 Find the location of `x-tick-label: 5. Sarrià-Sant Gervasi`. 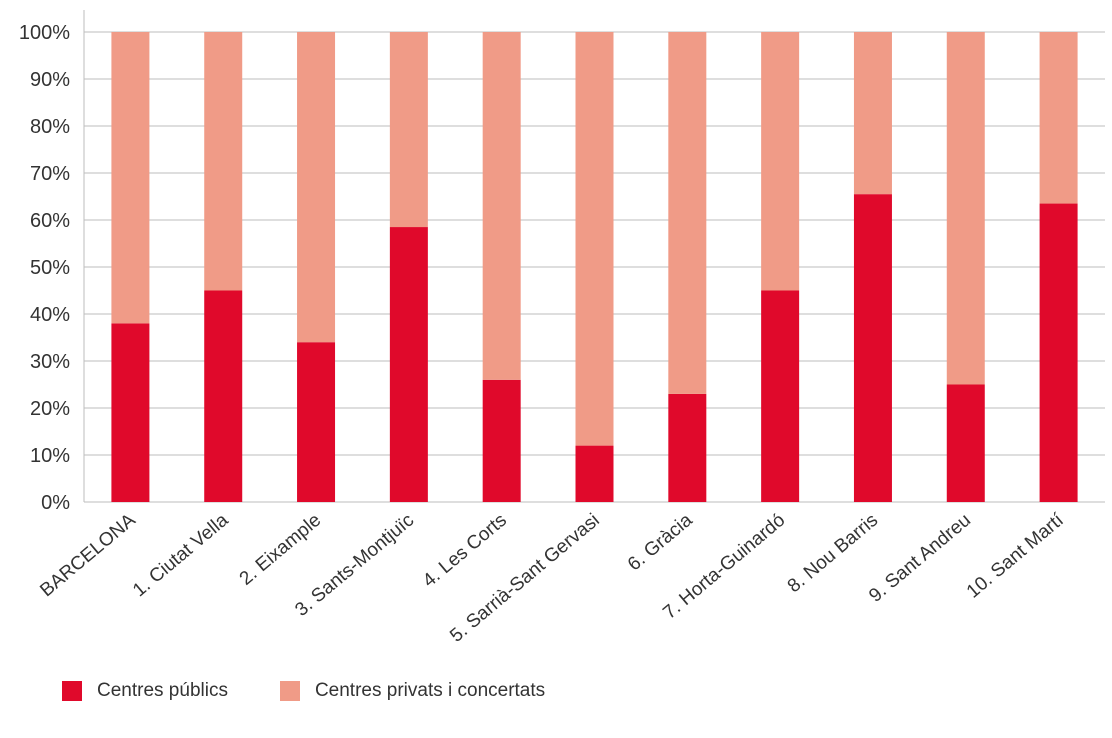

x-tick-label: 5. Sarrià-Sant Gervasi is located at coordinates (524, 578).